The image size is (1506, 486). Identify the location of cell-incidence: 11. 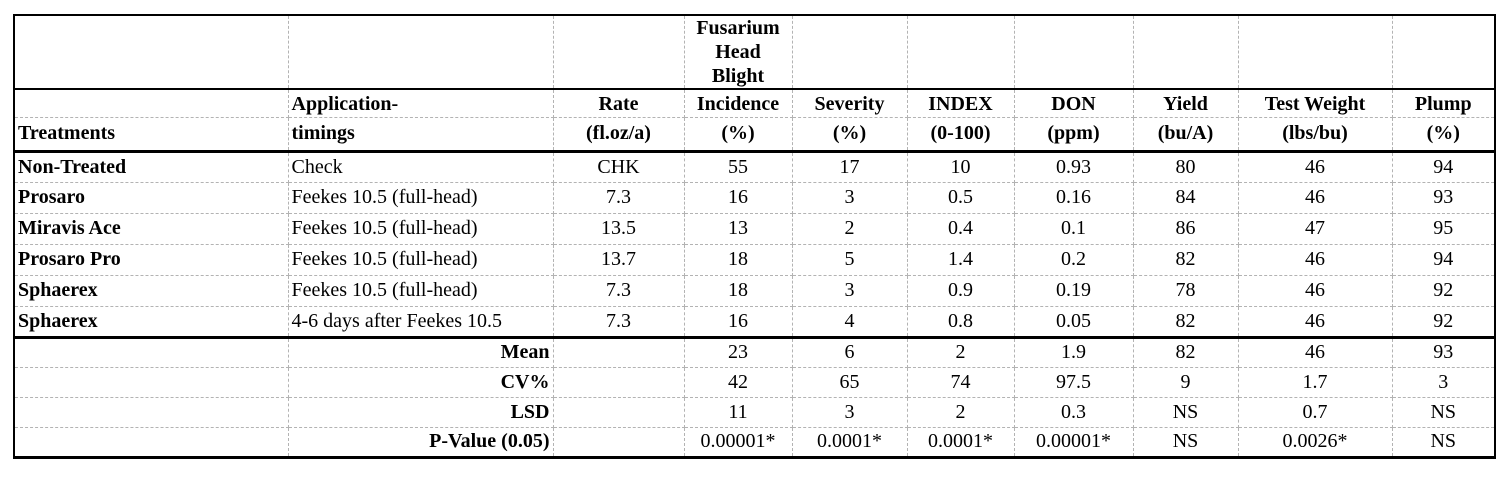
(738, 412).